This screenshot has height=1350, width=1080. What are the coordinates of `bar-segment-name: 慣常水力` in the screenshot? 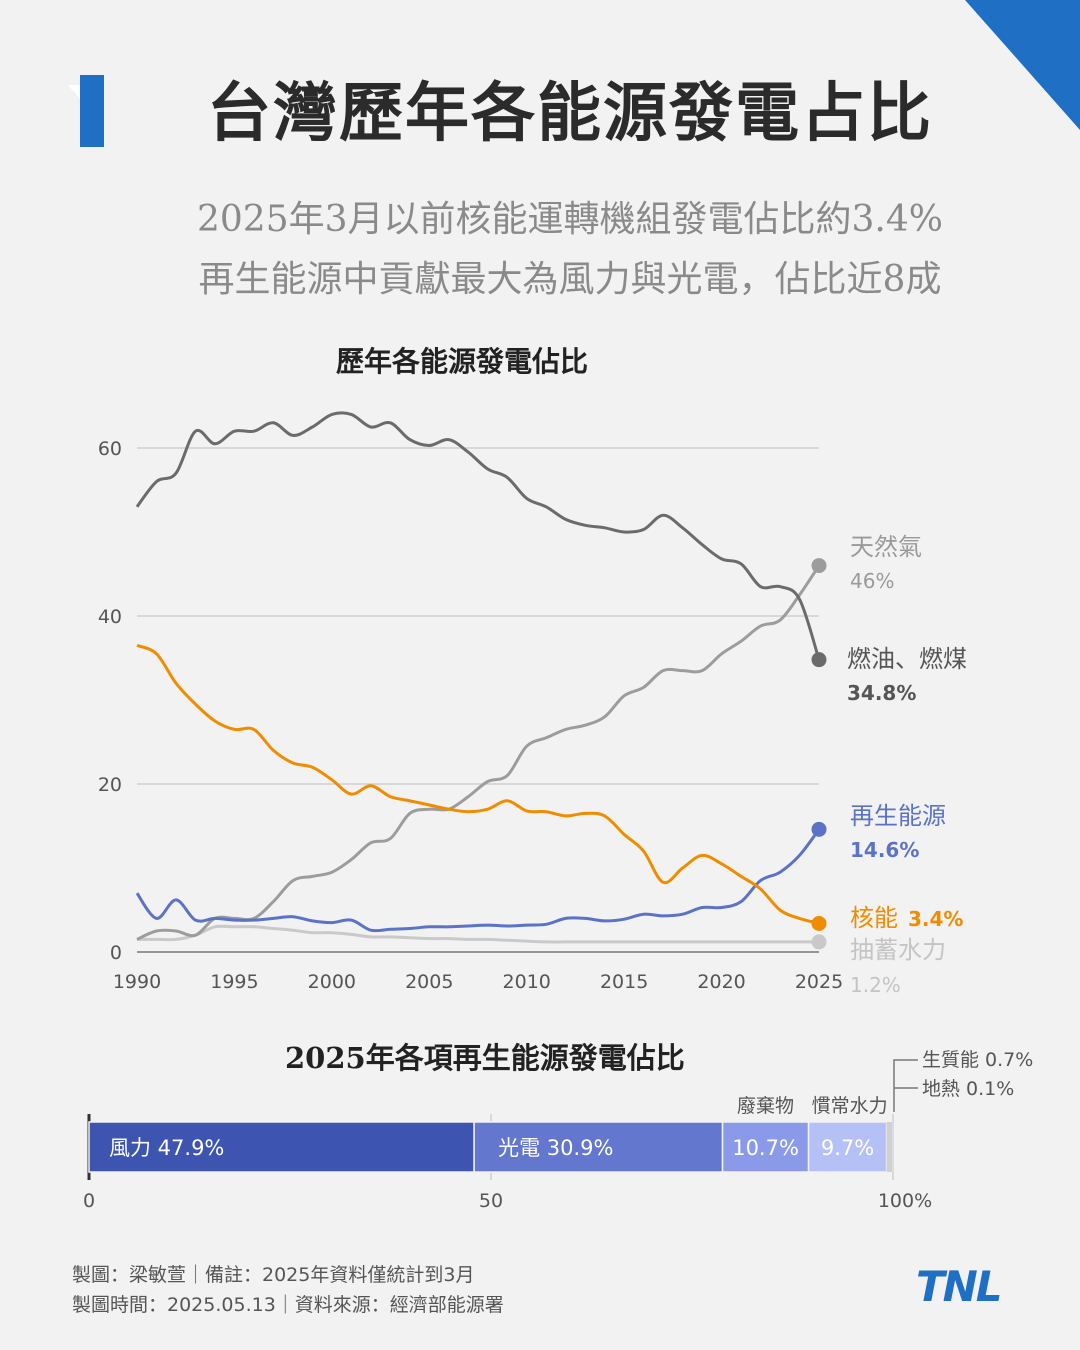 It's located at (850, 1106).